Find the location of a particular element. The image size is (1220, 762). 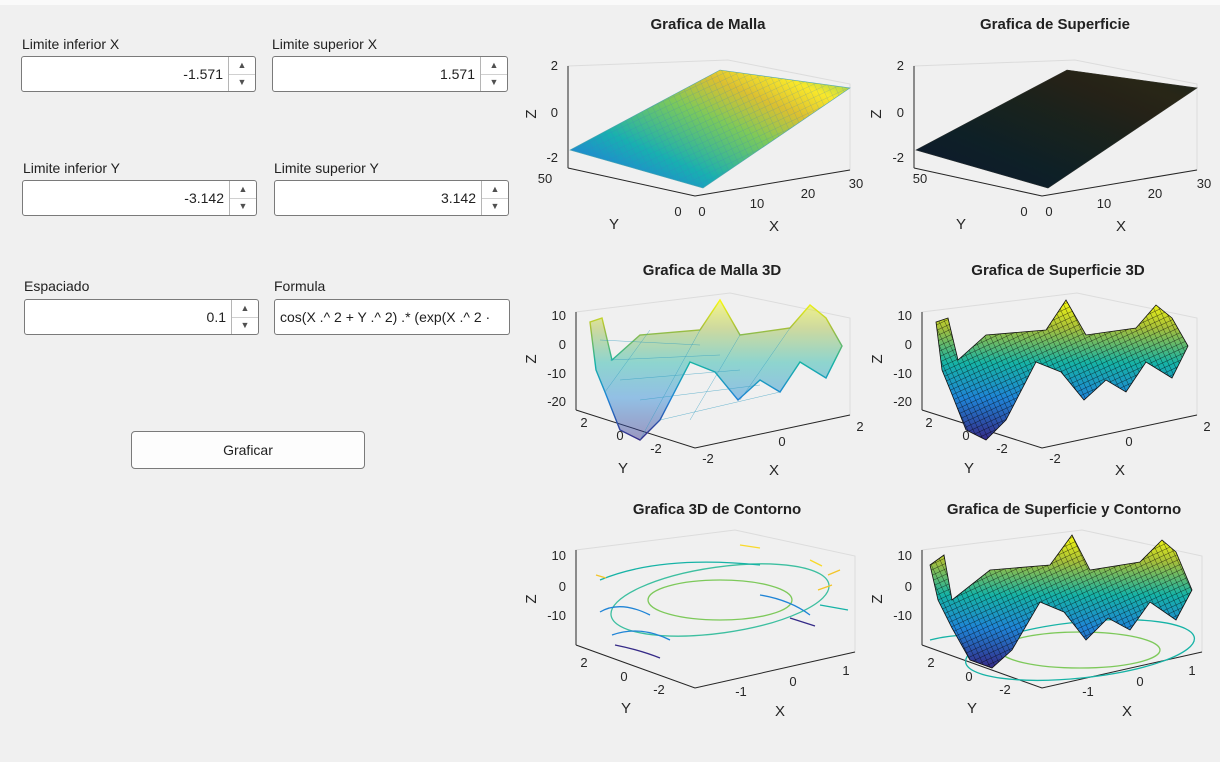

y-lower-spinner: -3.142 ▲ ▼ is located at coordinates (139, 198).